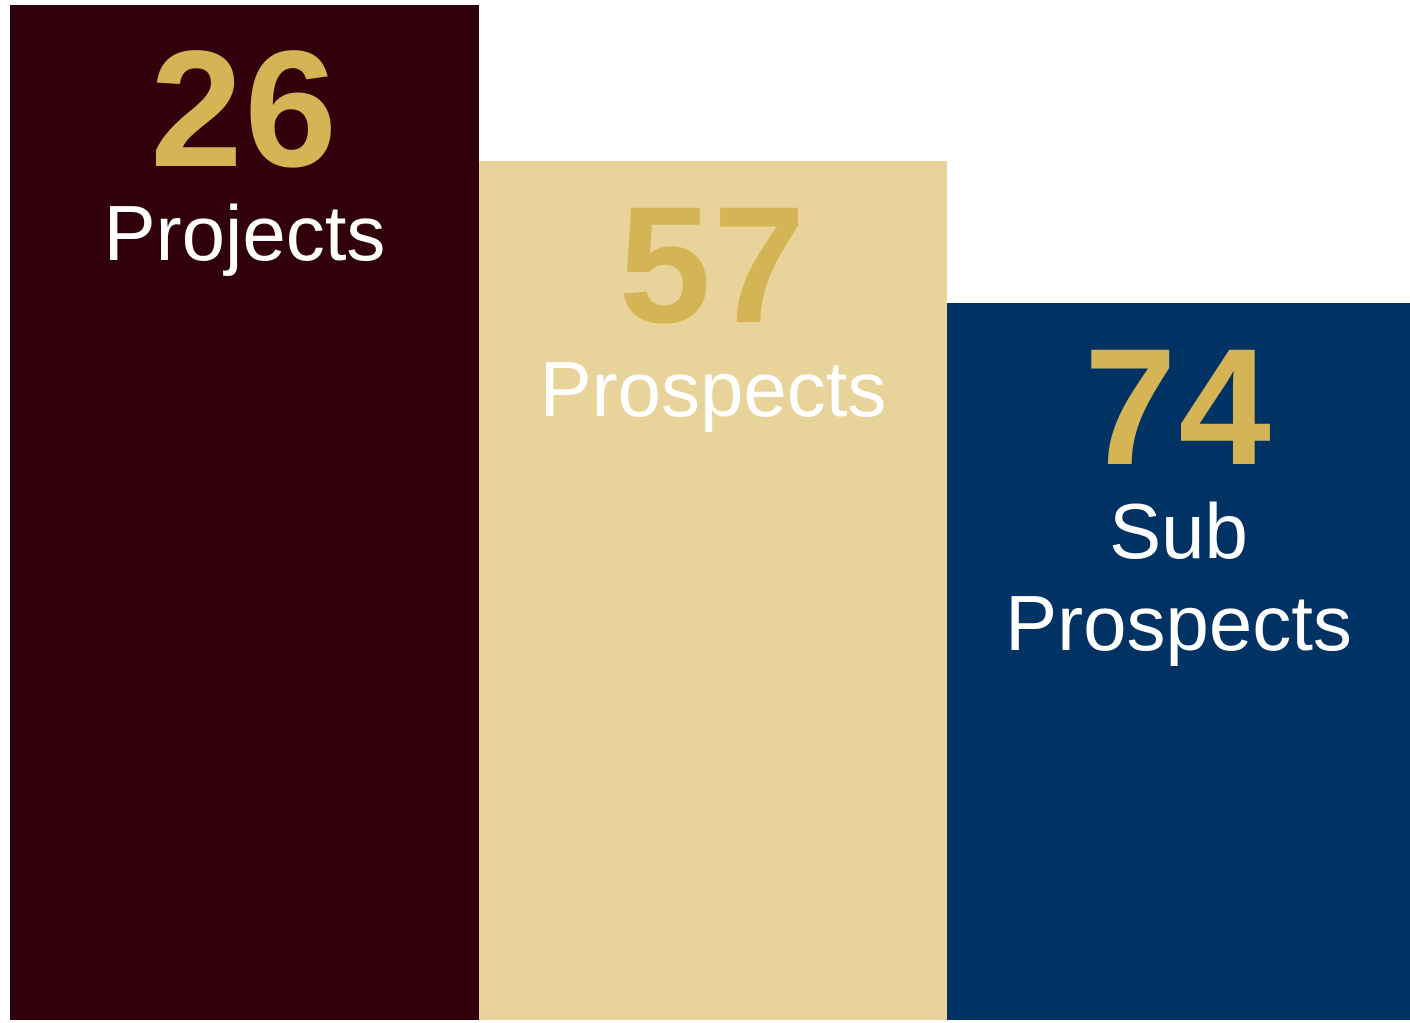 This screenshot has height=1023, width=1410. I want to click on stat-value: 74, so click(1178, 407).